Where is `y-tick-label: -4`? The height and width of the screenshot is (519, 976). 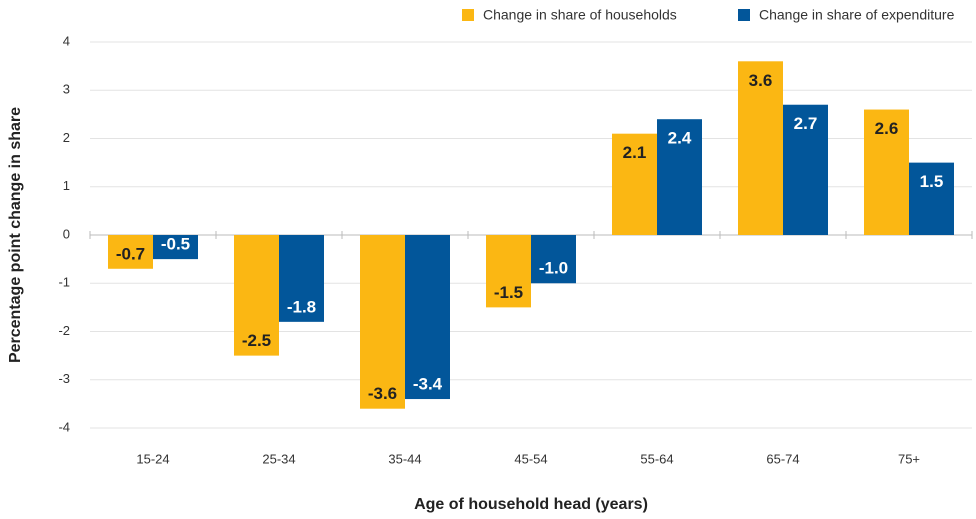
y-tick-label: -4 is located at coordinates (64, 426).